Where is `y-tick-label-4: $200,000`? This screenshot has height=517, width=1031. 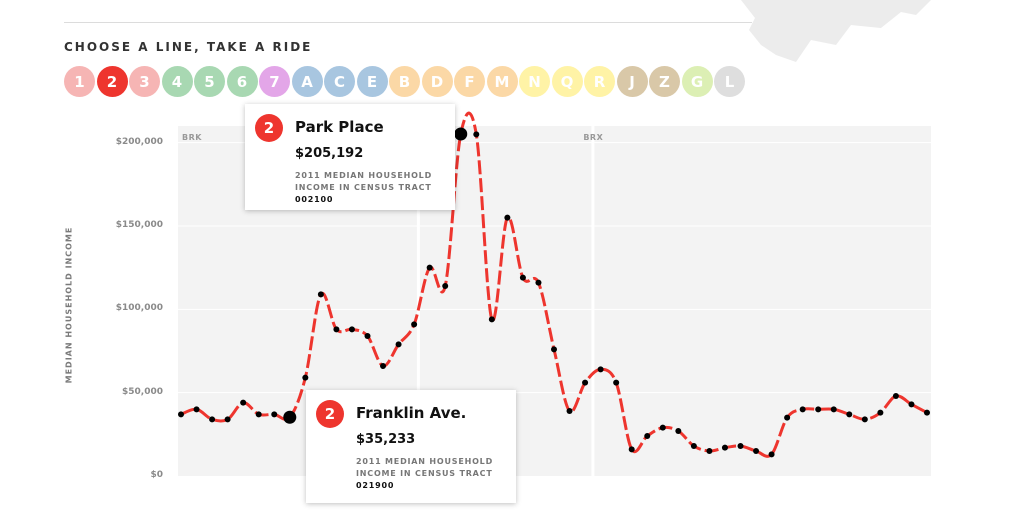 y-tick-label-4: $200,000 is located at coordinates (139, 141).